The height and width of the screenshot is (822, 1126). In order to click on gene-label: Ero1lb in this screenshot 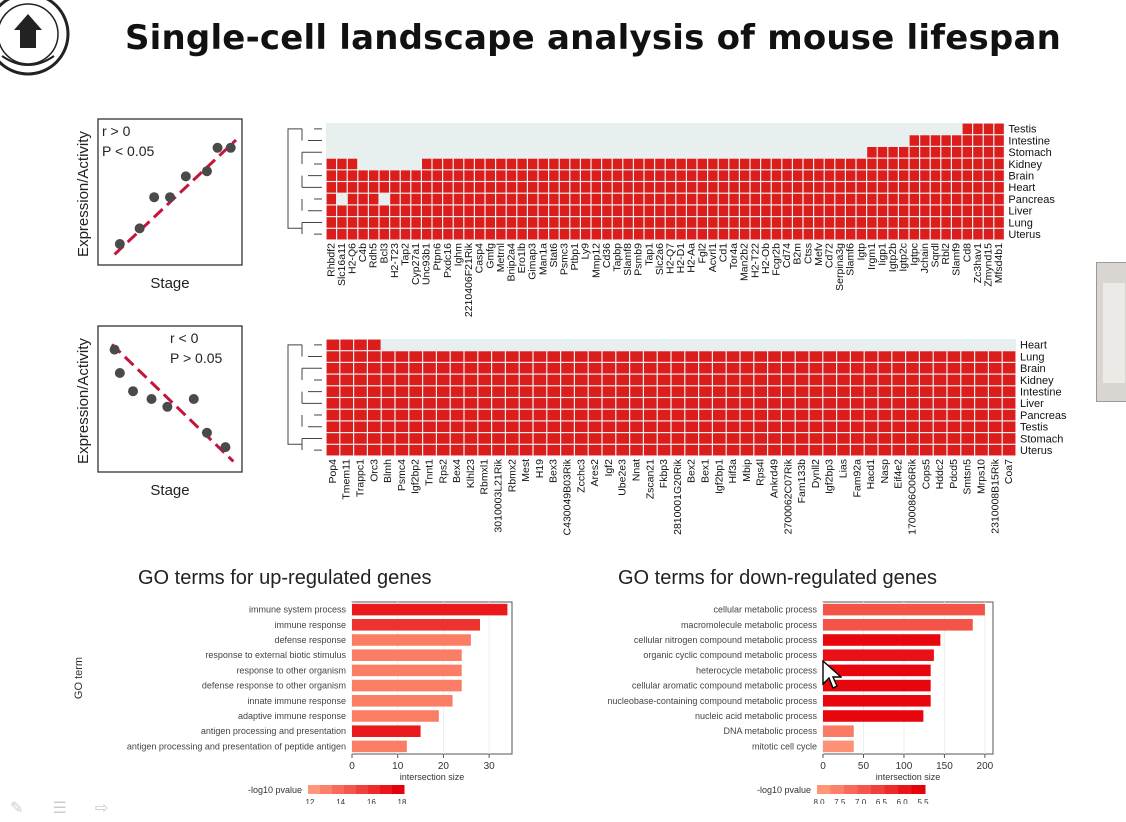, I will do `click(522, 258)`.